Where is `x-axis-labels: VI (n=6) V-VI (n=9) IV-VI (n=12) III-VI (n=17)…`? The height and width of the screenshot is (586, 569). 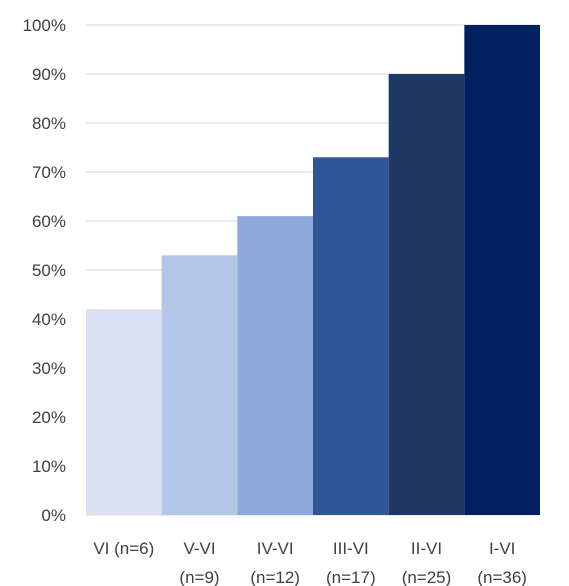 x-axis-labels: VI (n=6) V-VI (n=9) IV-VI (n=12) III-VI (n=17)… is located at coordinates (310, 562).